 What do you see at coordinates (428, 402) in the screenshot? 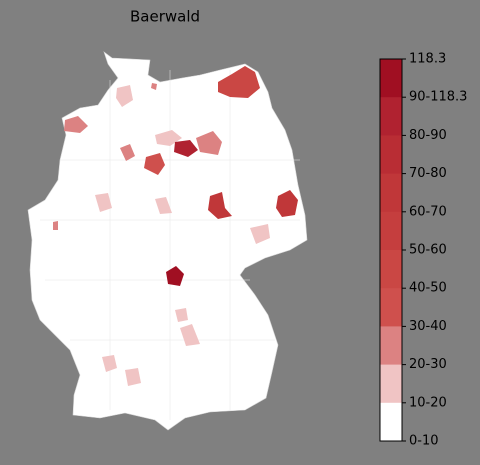
I see `colorbar-label: 10-20` at bounding box center [428, 402].